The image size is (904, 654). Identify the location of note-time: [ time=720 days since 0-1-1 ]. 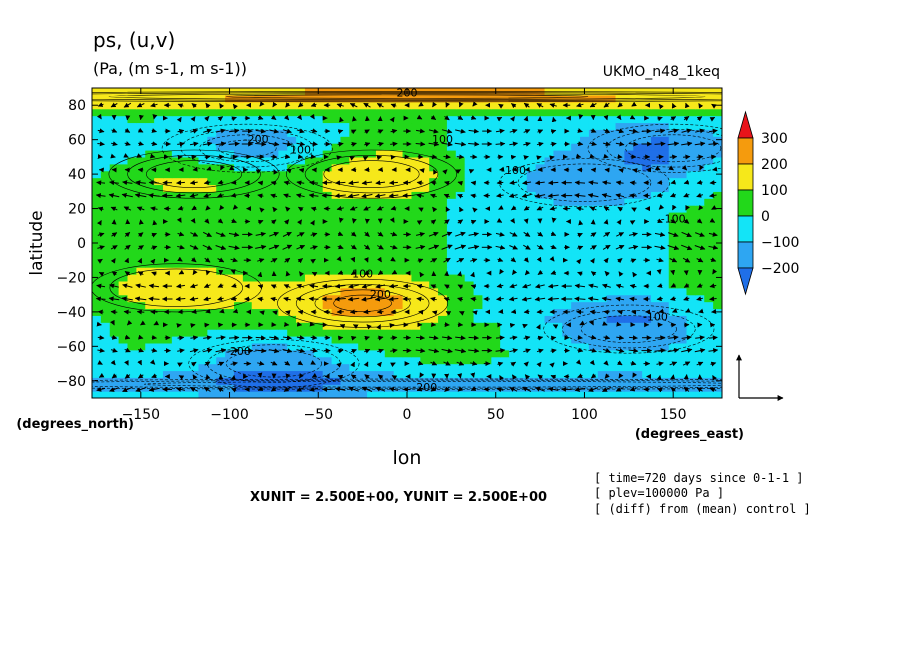
(699, 478).